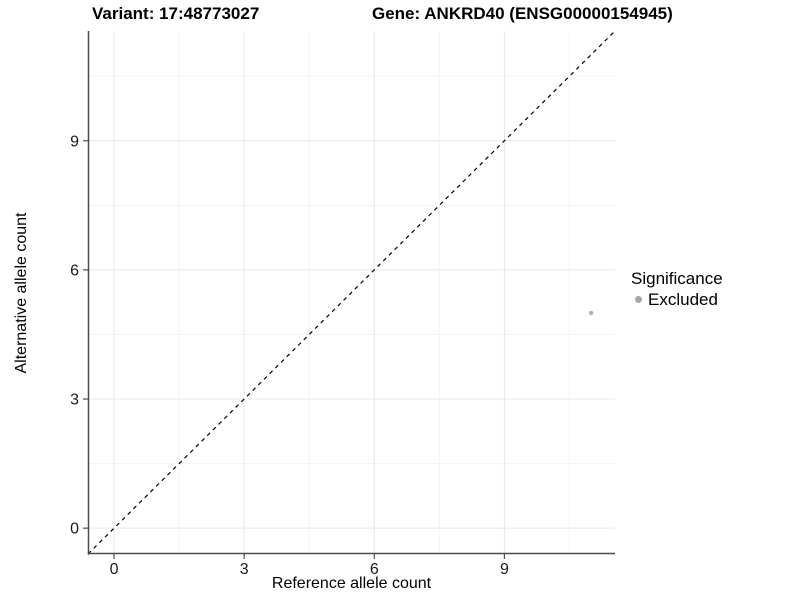 This screenshot has height=600, width=800. What do you see at coordinates (176, 13) in the screenshot?
I see `plot-title-variant: Variant: 17:48773027` at bounding box center [176, 13].